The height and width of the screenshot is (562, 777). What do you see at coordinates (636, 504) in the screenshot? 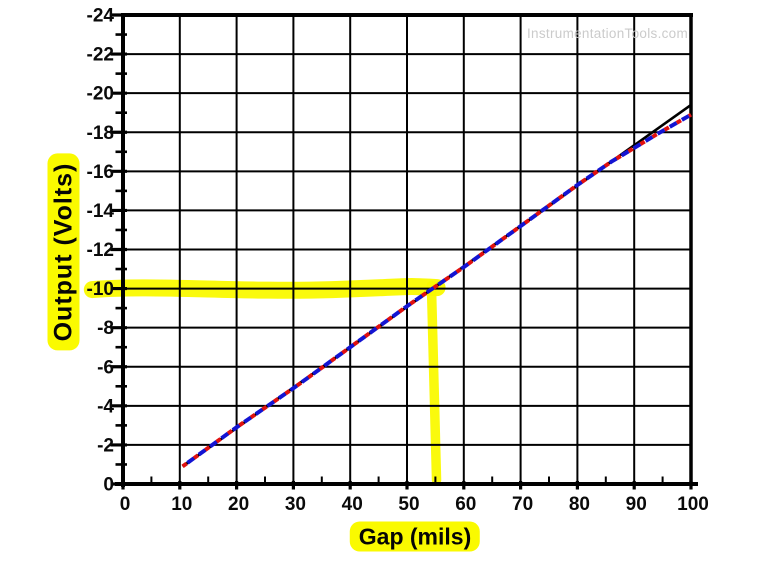
I see `x-tick-label: 90` at bounding box center [636, 504].